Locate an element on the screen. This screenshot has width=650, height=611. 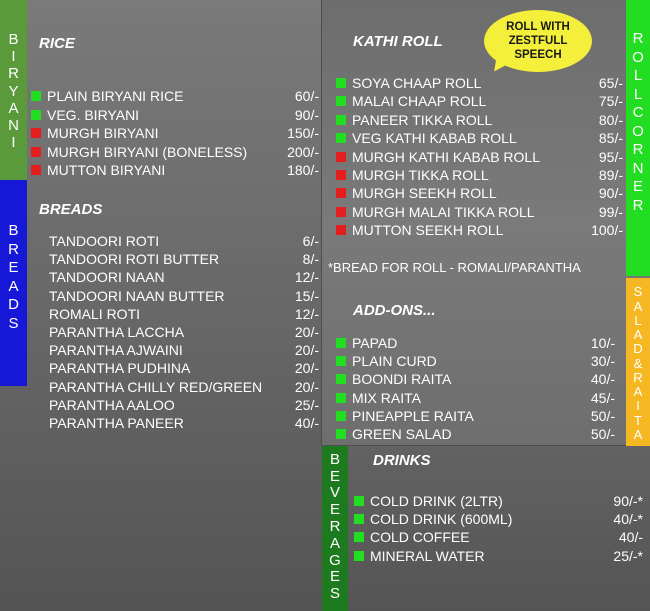
menu-item: PARANTHA PUDHINA 20/- is located at coordinates (184, 368).